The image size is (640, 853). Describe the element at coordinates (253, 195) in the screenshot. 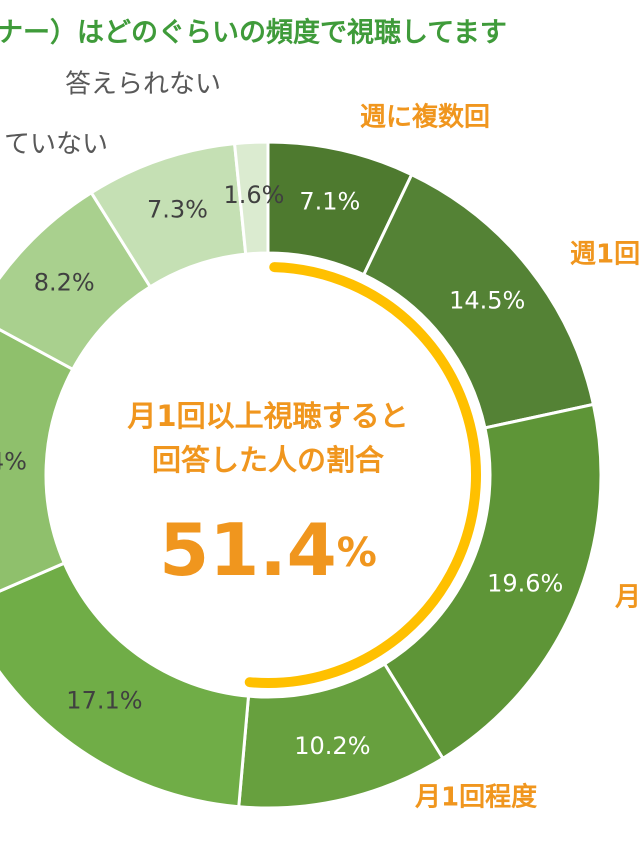

I see `value-label: 1.6%` at that location.